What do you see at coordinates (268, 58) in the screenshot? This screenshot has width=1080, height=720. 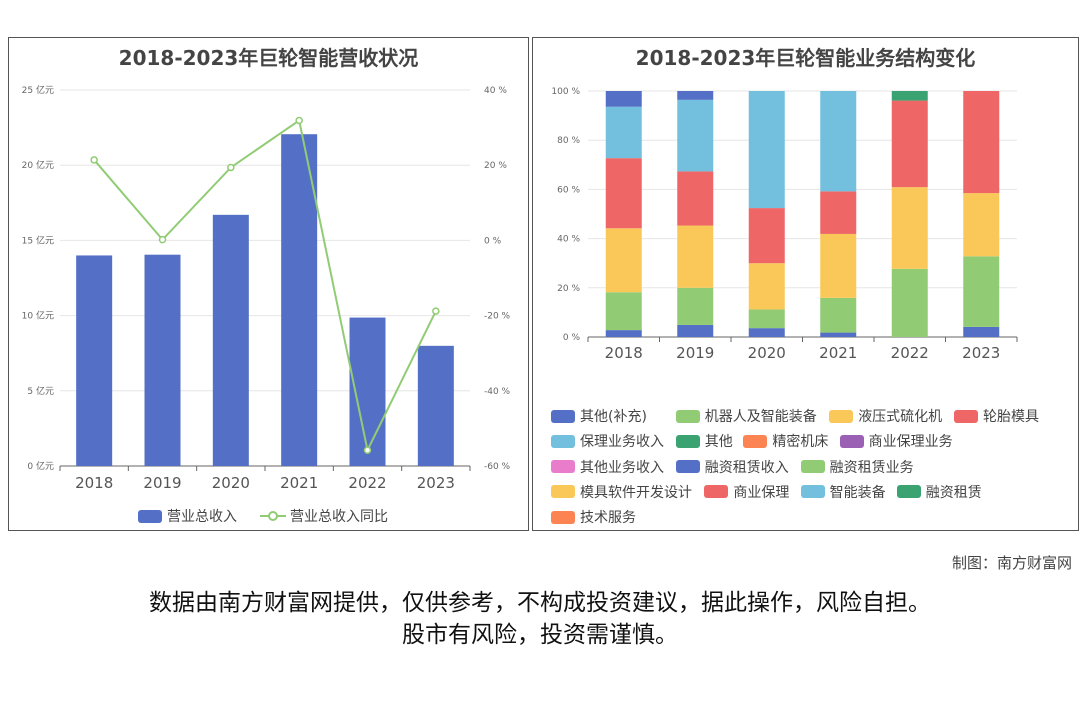 I see `revenue-chart-title: 2018-2023年巨轮智能营收状况` at bounding box center [268, 58].